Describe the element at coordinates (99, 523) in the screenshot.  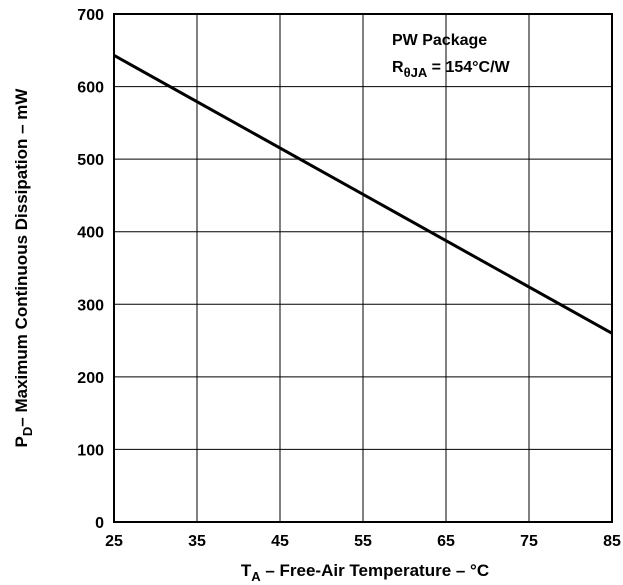
I see `y-tick-label: 0` at that location.